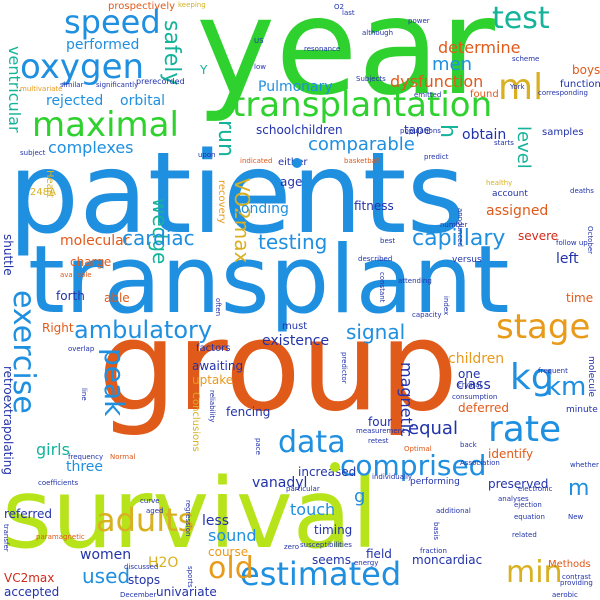 The width and height of the screenshot is (600, 600). Describe the element at coordinates (576, 577) in the screenshot. I see `word-contrast: contrast` at that location.